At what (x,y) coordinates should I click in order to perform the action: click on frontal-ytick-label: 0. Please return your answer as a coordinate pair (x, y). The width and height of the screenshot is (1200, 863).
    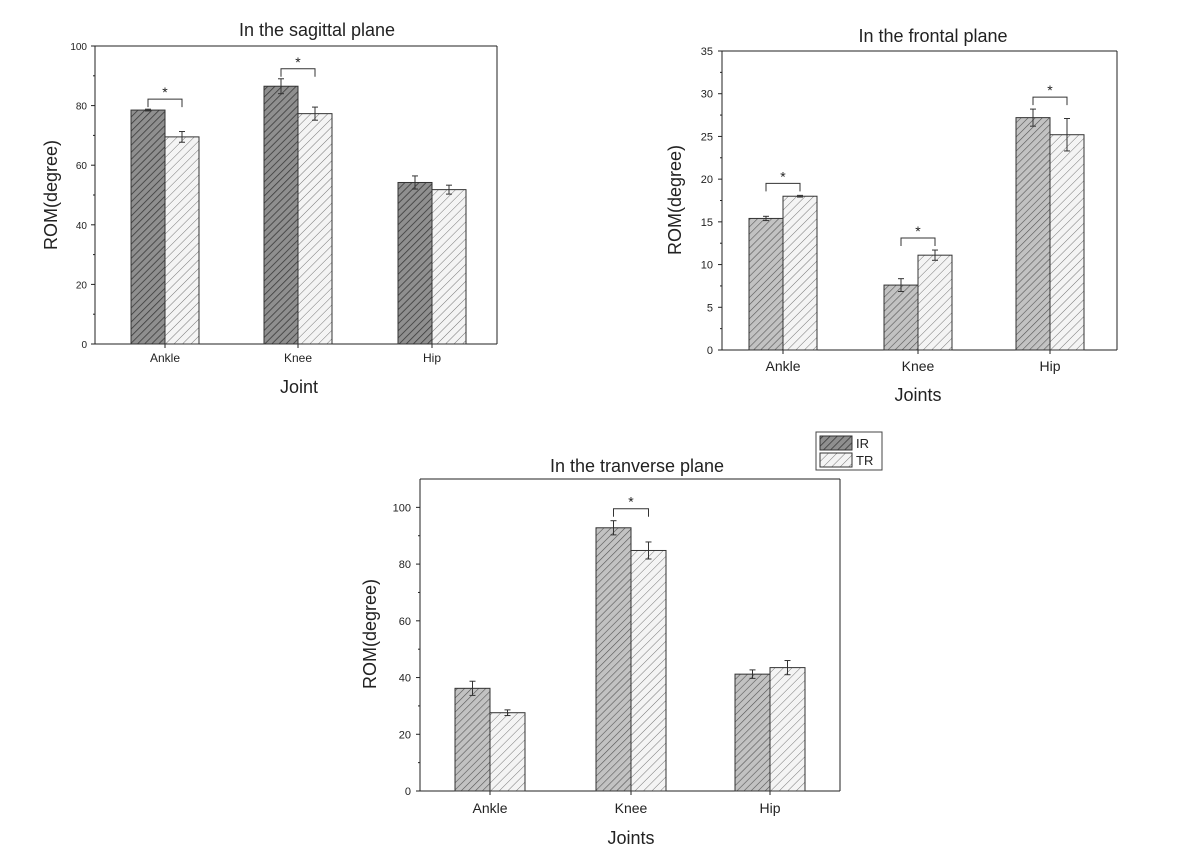
    Looking at the image, I should click on (710, 351).